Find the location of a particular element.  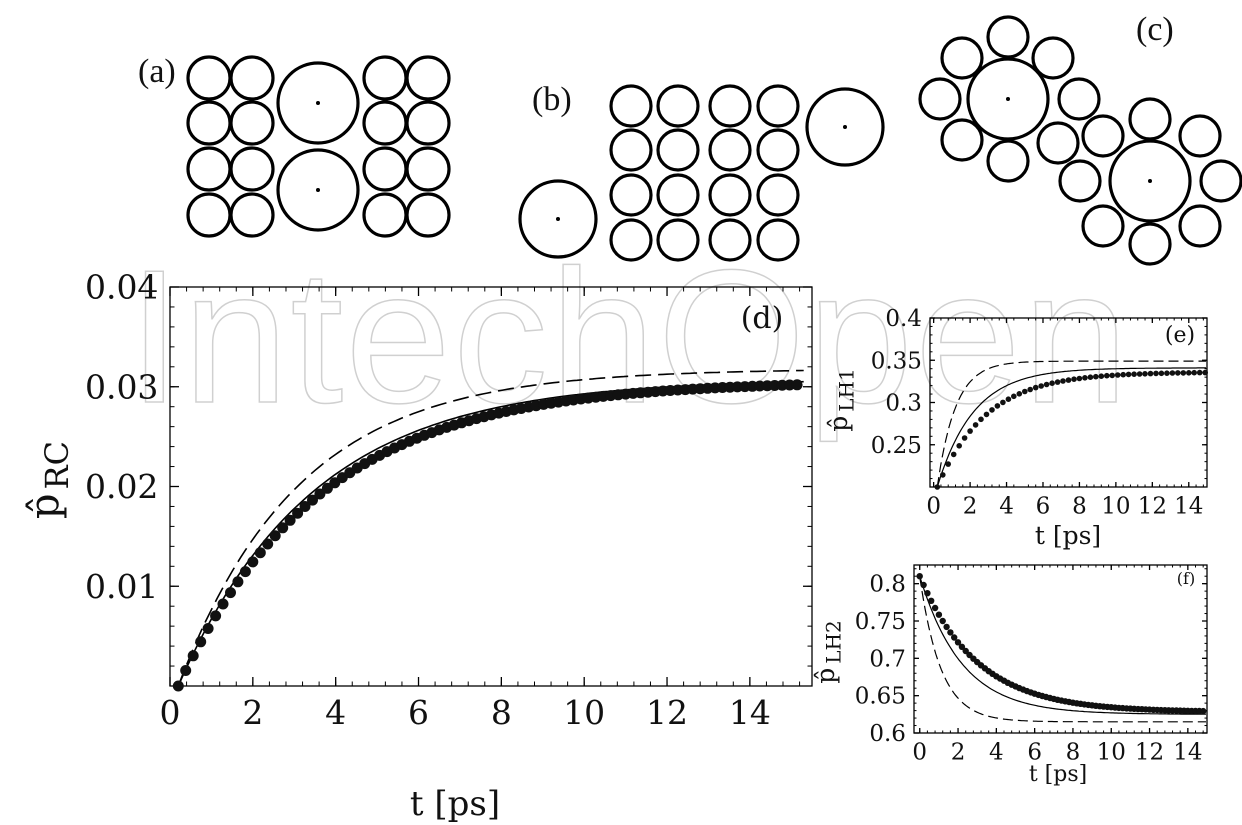

x-tick-label: 10 is located at coordinates (584, 712).